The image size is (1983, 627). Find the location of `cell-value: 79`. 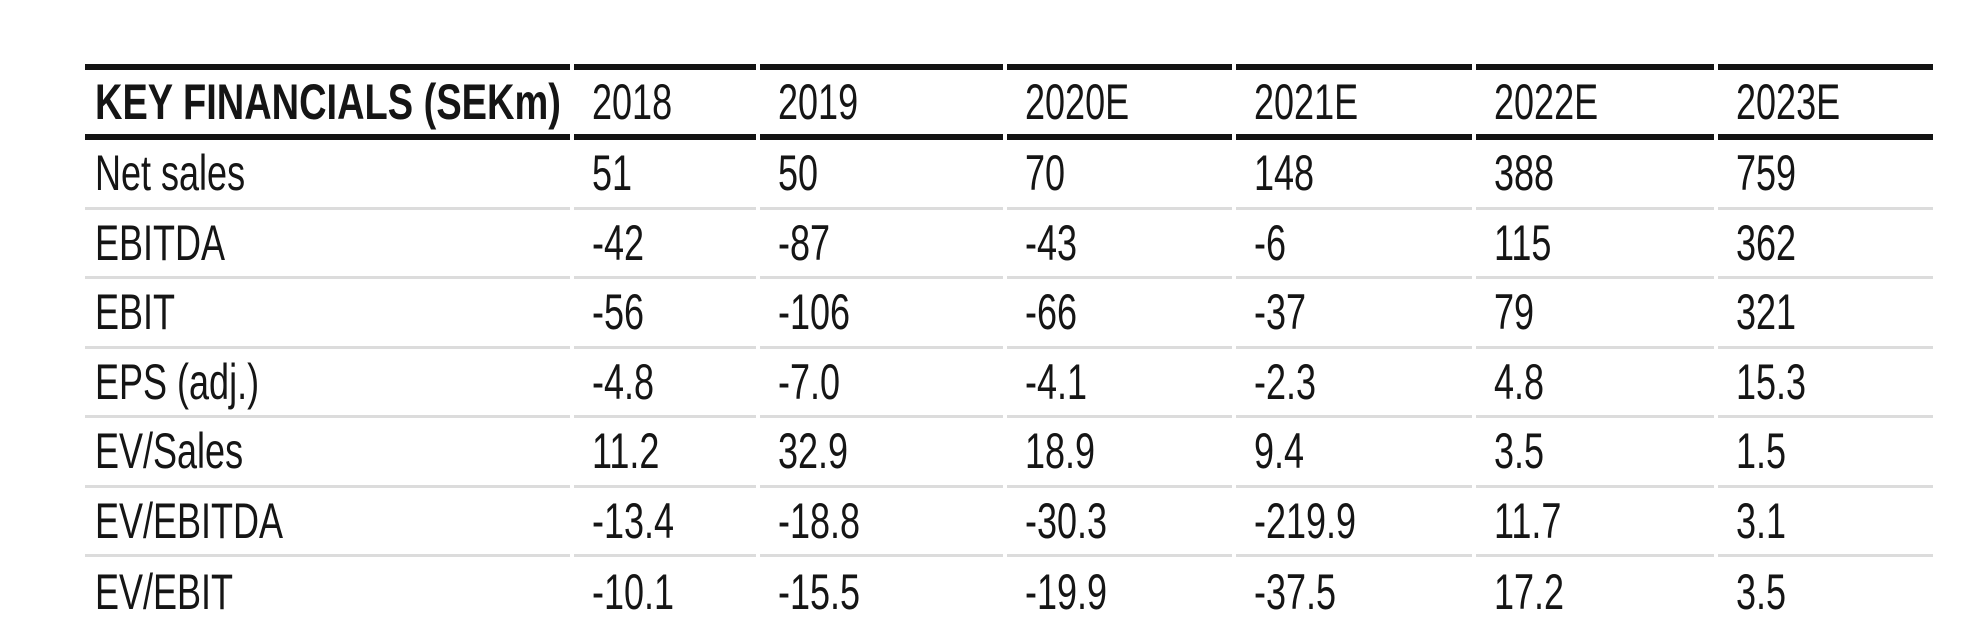

cell-value: 79 is located at coordinates (1514, 312).